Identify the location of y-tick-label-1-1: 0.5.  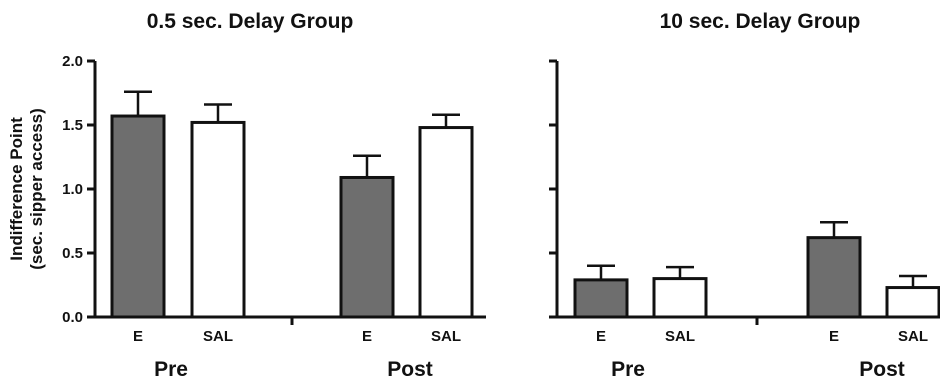
(72, 253).